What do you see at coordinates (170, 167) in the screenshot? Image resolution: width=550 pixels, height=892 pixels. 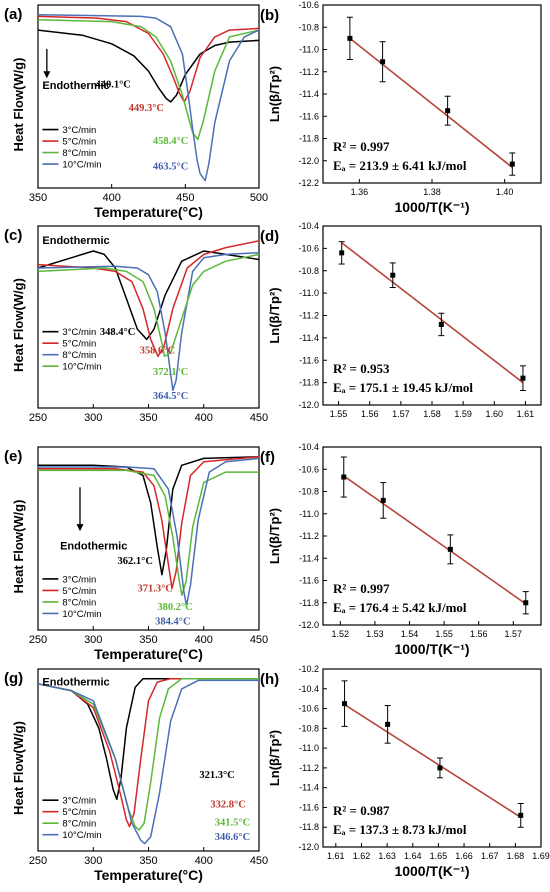 I see `peak-label-4: 463.5°C` at bounding box center [170, 167].